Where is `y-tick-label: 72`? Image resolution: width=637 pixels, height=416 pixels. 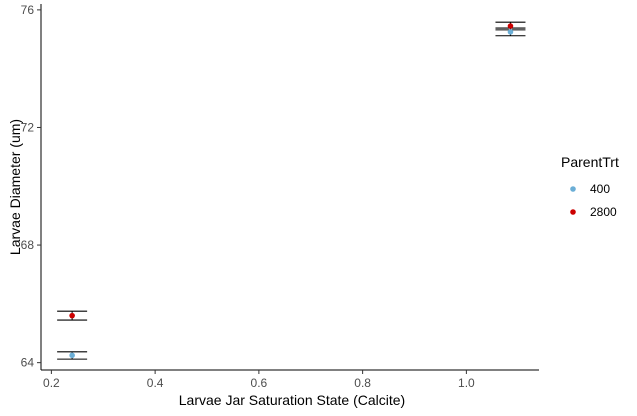 y-tick-label: 72 is located at coordinates (28, 127).